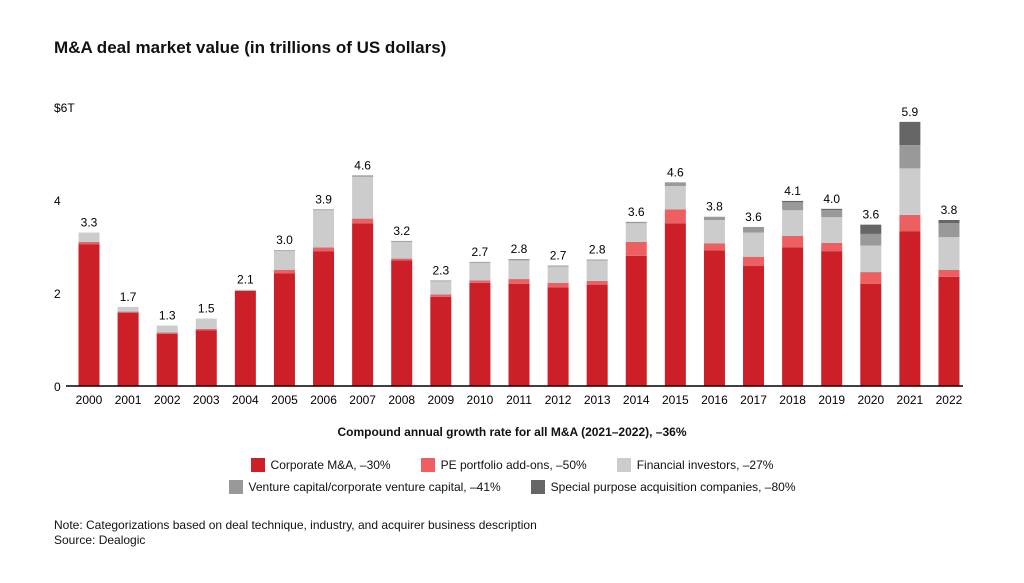 This screenshot has width=1024, height=583. Describe the element at coordinates (513, 465) in the screenshot. I see `legend-label: PE portfolio add-ons, –50%` at that location.